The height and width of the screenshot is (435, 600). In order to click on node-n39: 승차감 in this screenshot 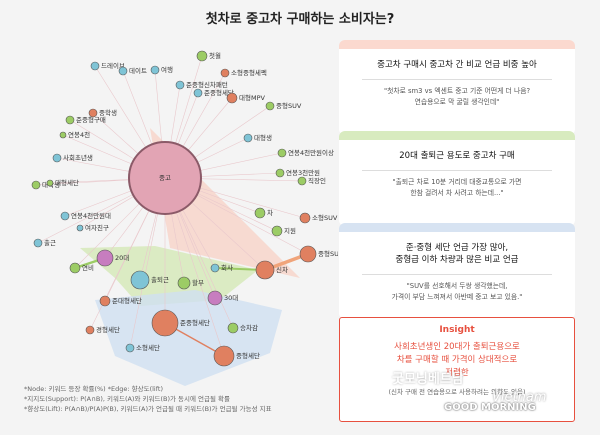, I will do `click(242, 328)`.